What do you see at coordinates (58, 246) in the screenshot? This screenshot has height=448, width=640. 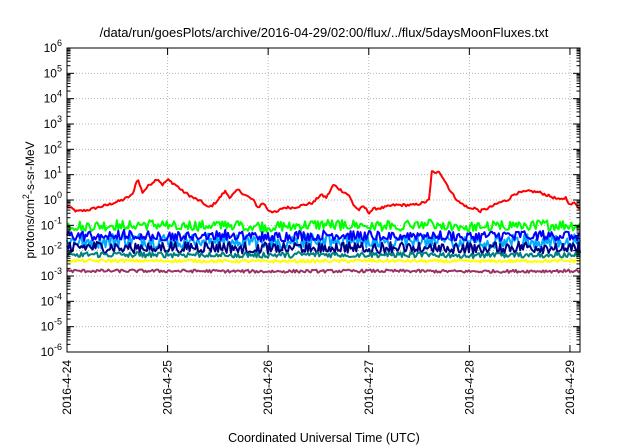 I see `y-tick-exponent: -2` at bounding box center [58, 246].